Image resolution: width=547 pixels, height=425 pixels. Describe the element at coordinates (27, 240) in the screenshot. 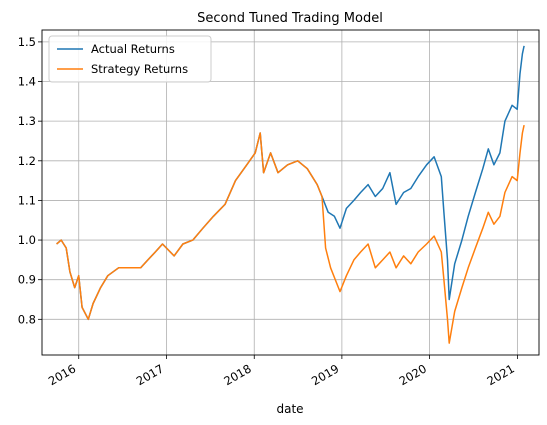

I see `y-tick-label: 1.0` at that location.